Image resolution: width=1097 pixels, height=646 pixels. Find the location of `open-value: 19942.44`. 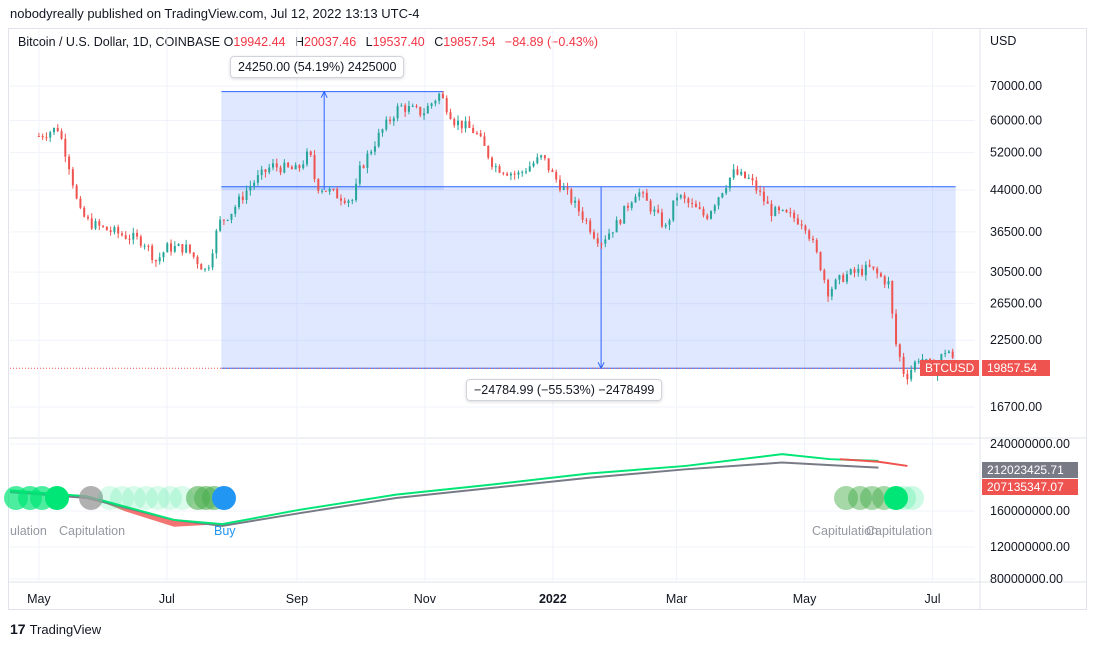

open-value: 19942.44 is located at coordinates (259, 42).